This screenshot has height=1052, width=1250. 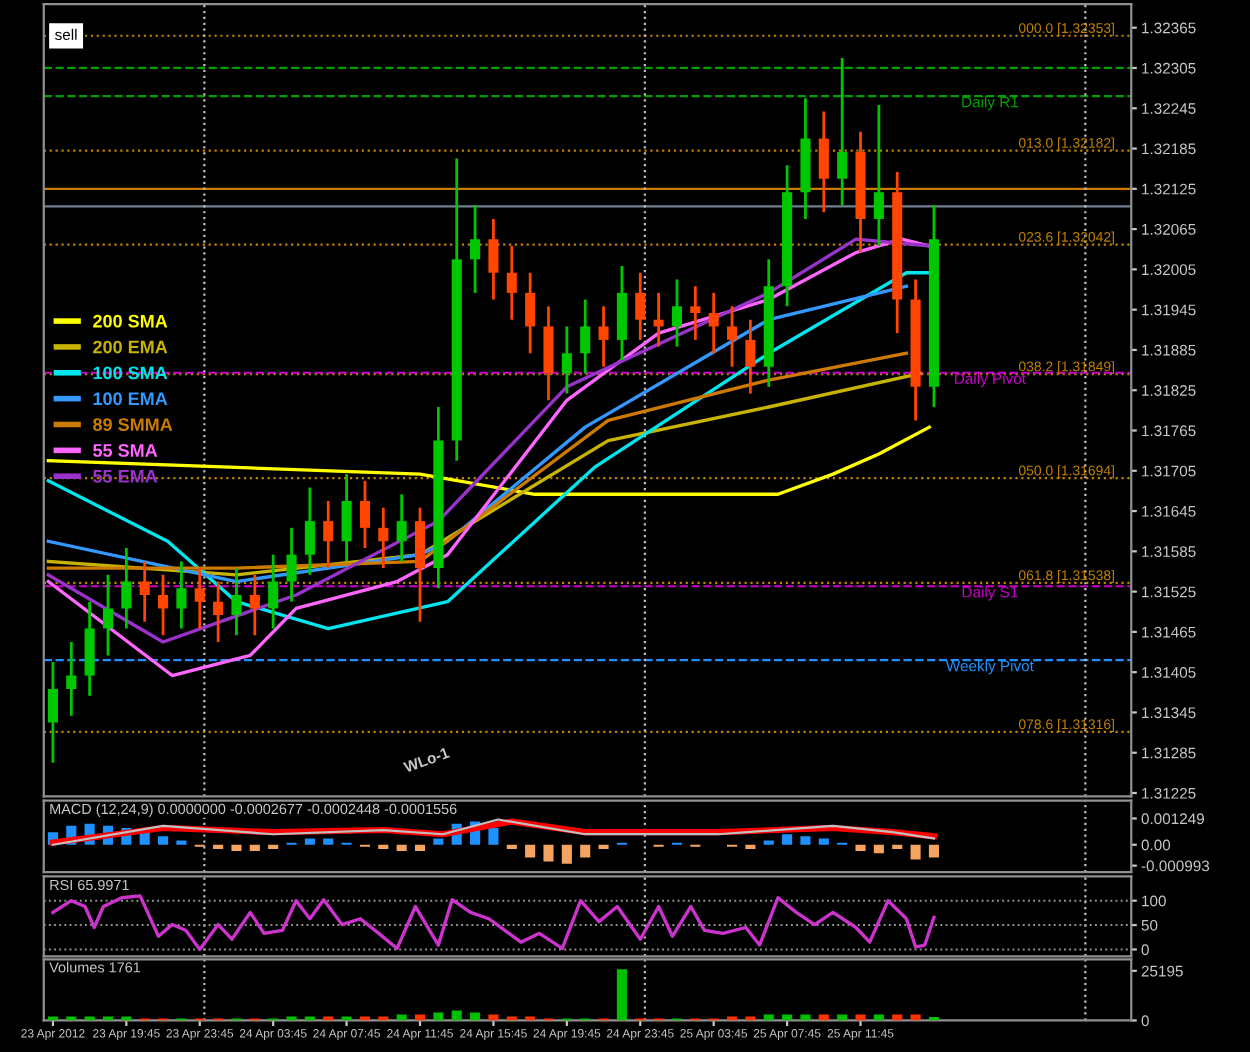 What do you see at coordinates (125, 450) in the screenshot?
I see `legend-label: 55 SMA` at bounding box center [125, 450].